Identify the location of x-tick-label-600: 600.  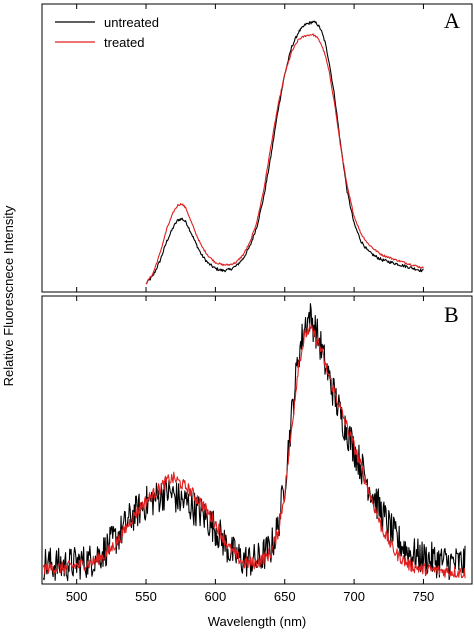
(216, 596).